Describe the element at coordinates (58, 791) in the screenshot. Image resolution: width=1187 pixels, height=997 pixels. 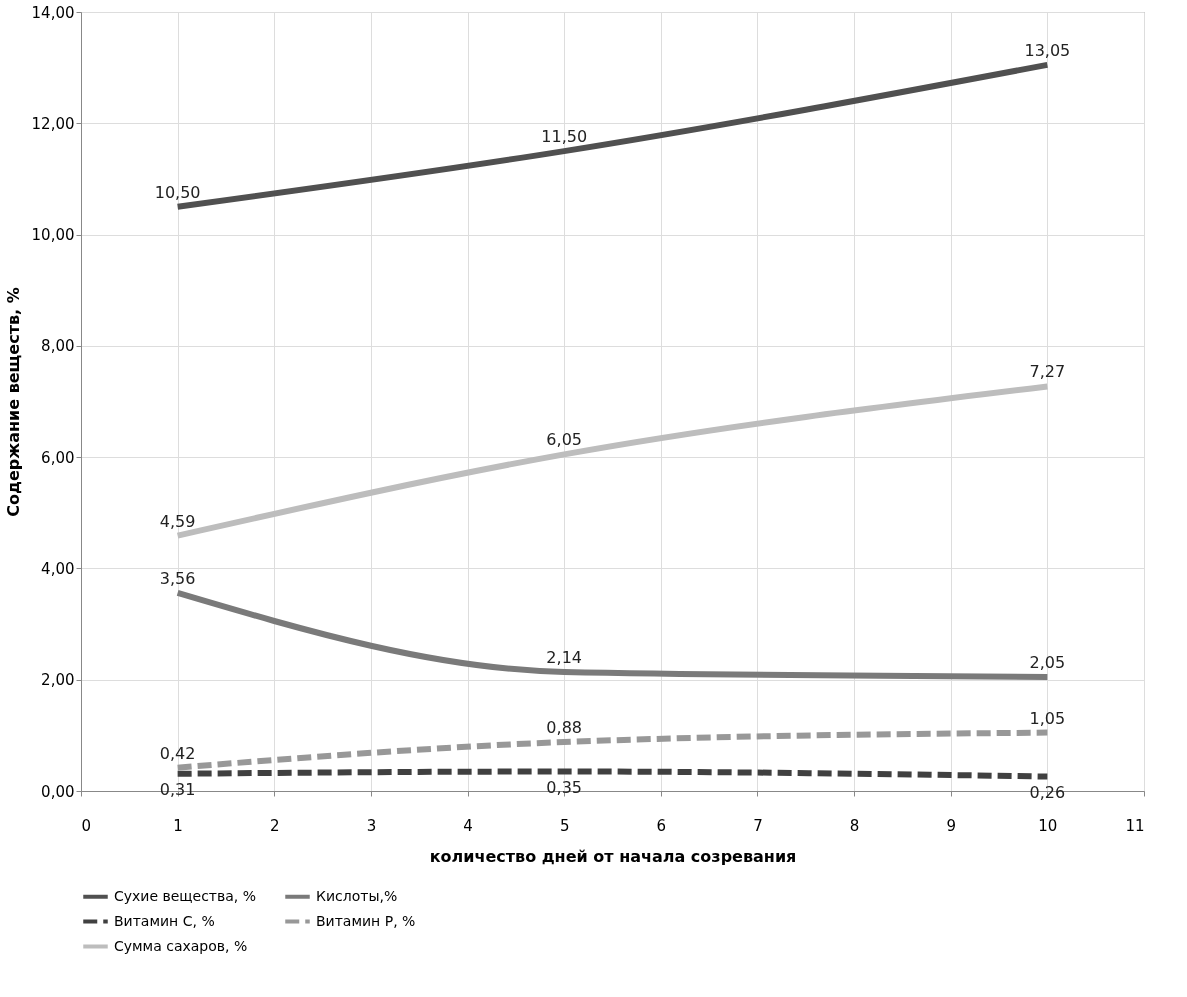
I see `y-tick-label: 0,00` at that location.